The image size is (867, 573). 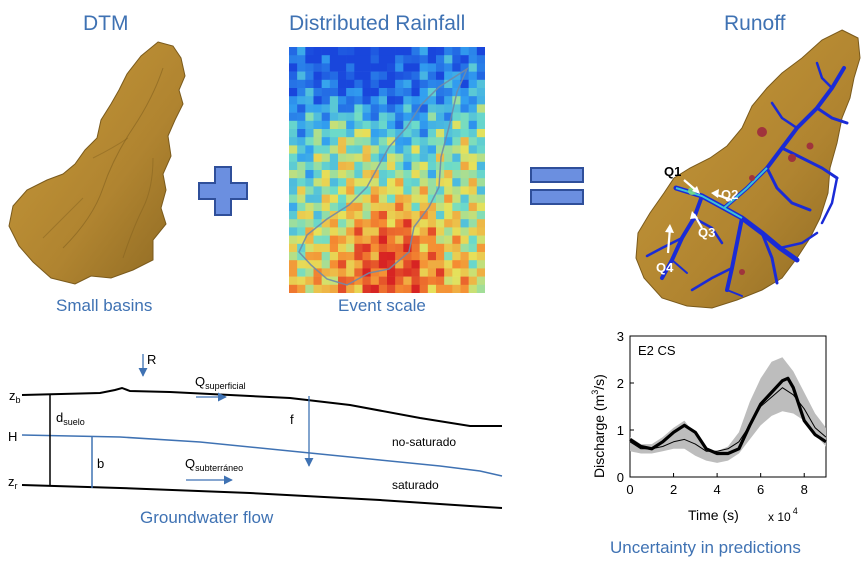 I want to click on svg-text: Qsuperficial, so click(x=220, y=382).